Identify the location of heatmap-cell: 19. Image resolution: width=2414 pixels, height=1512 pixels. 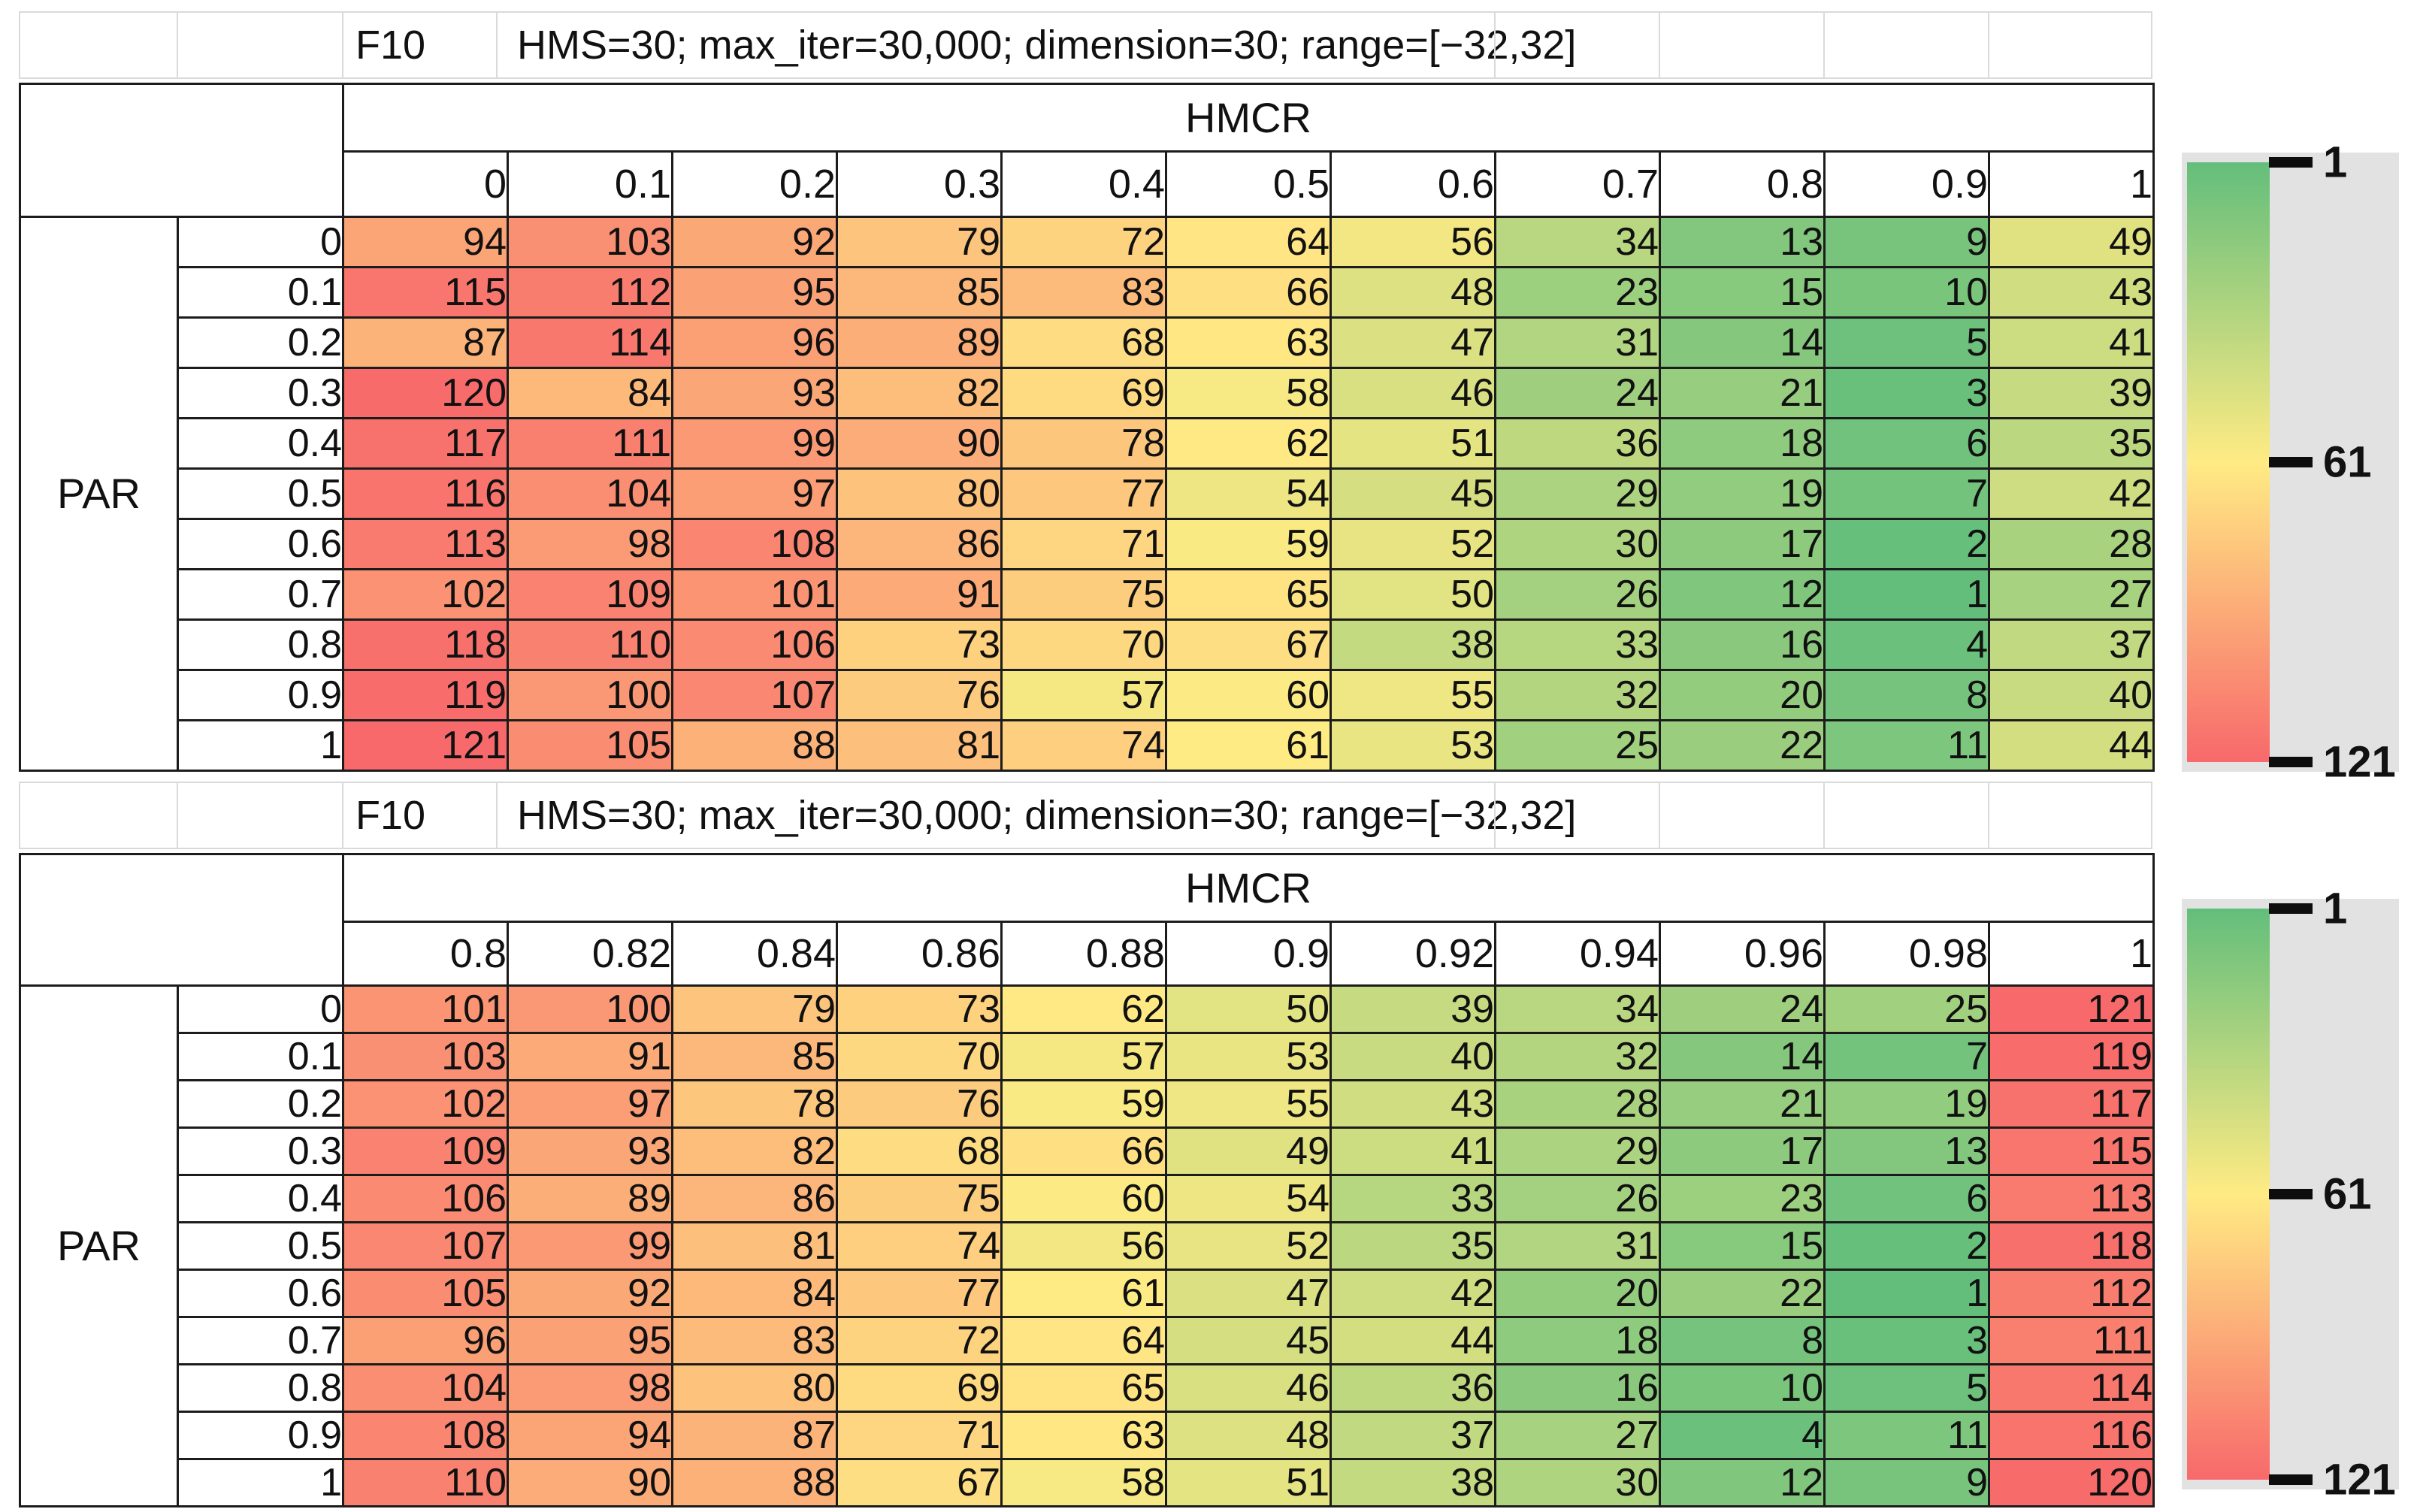
(1742, 494).